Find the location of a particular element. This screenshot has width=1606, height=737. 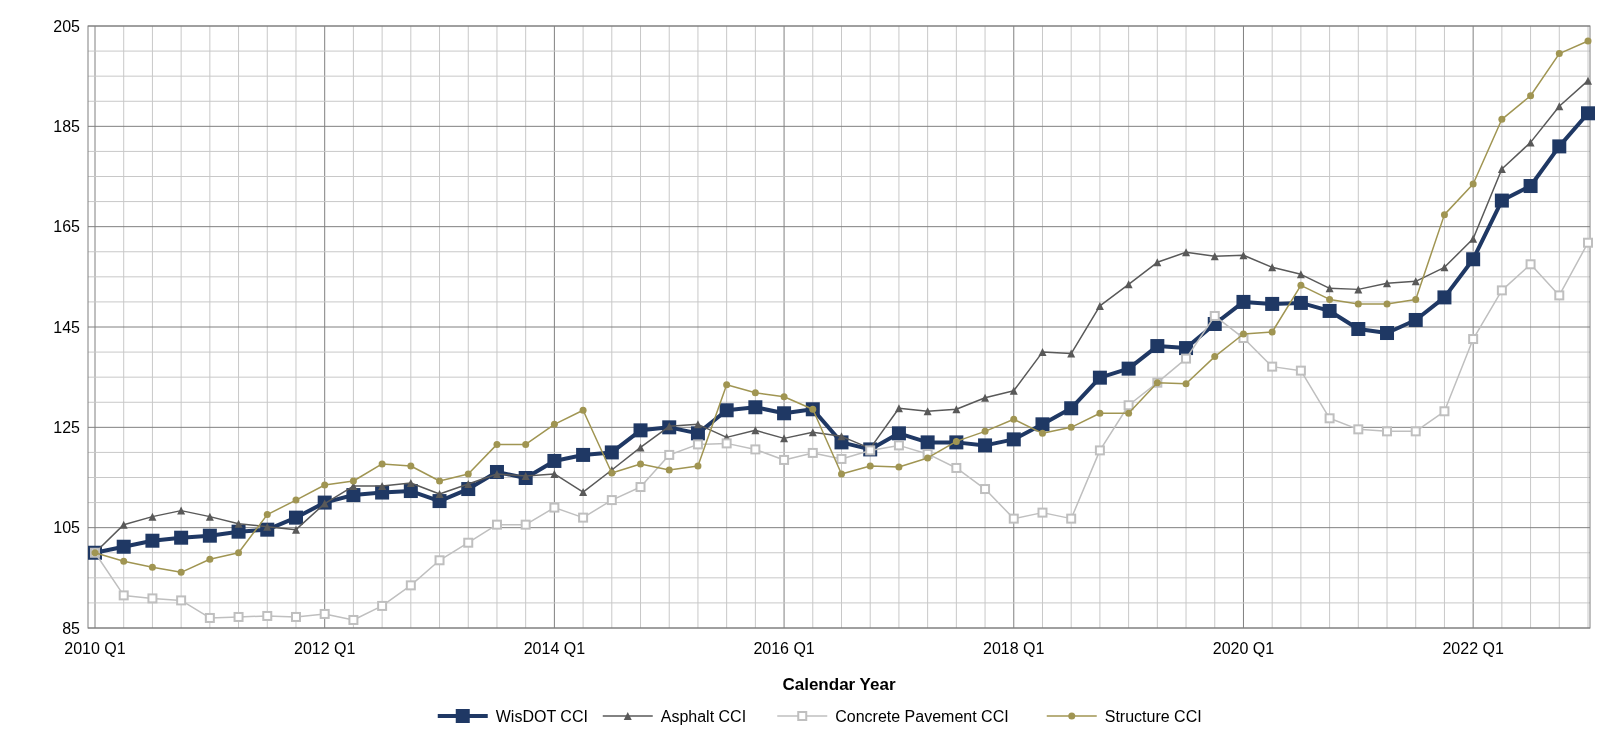

x-axis-title: Calendar Year is located at coordinates (839, 684).